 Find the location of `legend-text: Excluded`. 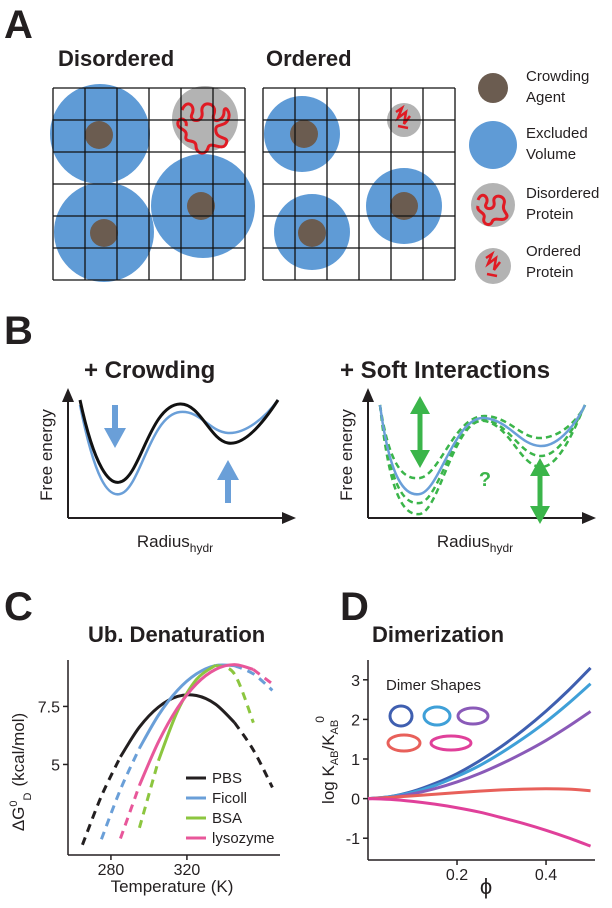

legend-text: Excluded is located at coordinates (557, 133).